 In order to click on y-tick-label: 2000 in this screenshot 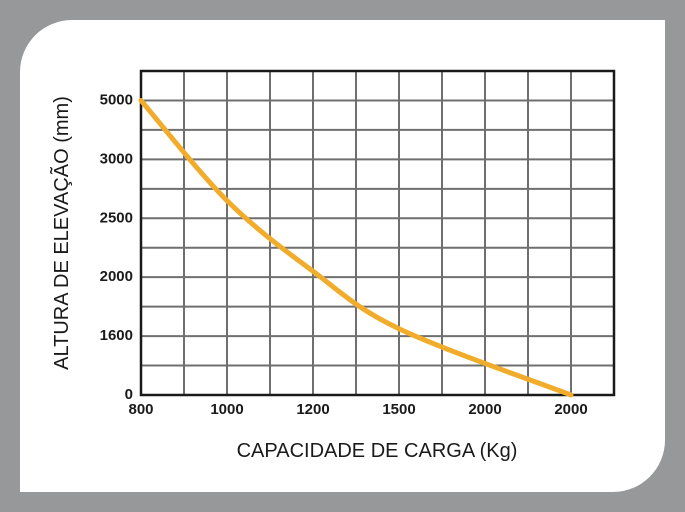, I will do `click(116, 276)`.